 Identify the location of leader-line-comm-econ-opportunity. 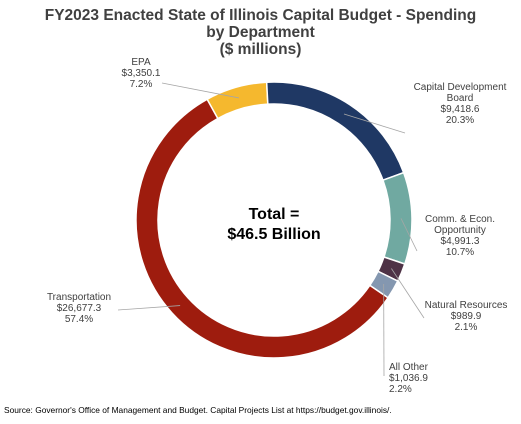
(409, 235).